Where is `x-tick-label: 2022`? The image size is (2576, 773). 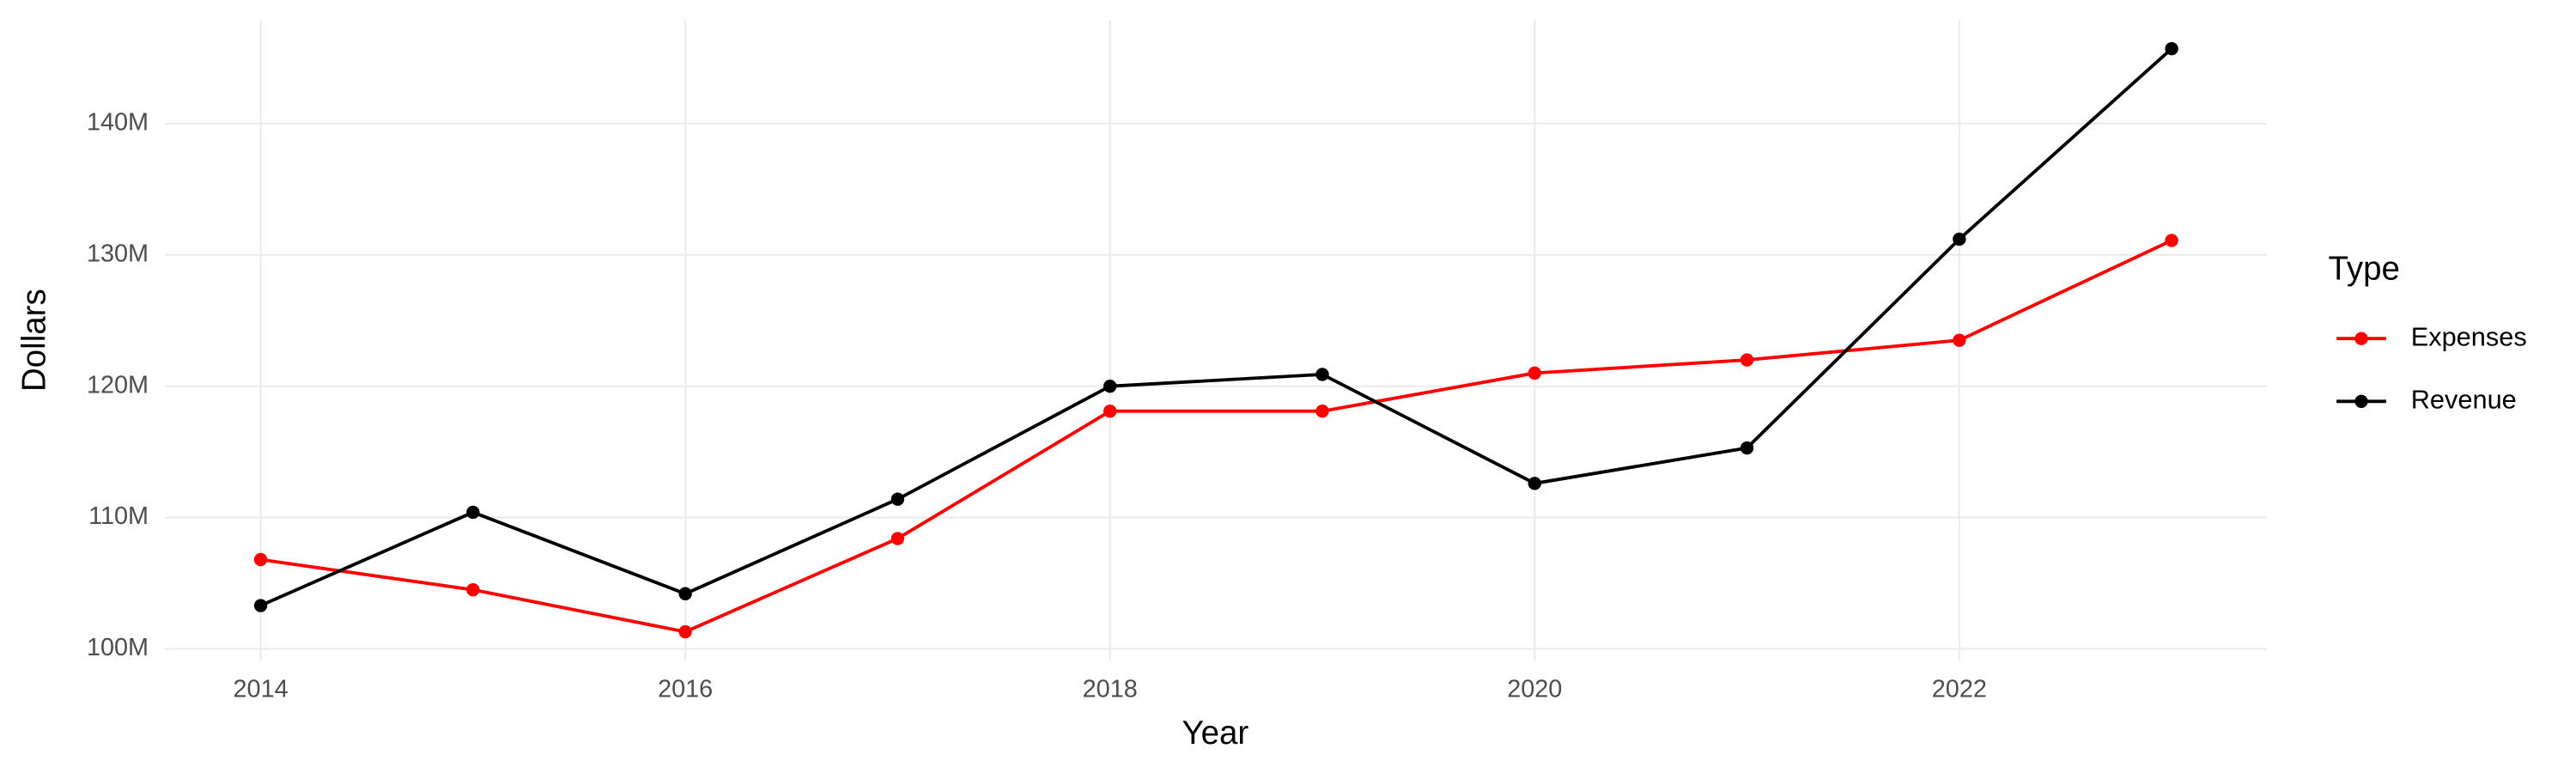
x-tick-label: 2022 is located at coordinates (1960, 689).